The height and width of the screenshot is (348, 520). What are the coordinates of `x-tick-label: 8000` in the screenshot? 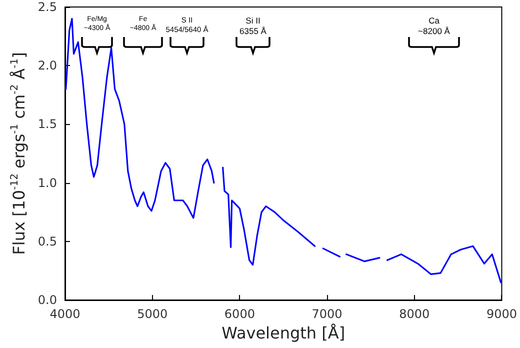 It's located at (414, 314).